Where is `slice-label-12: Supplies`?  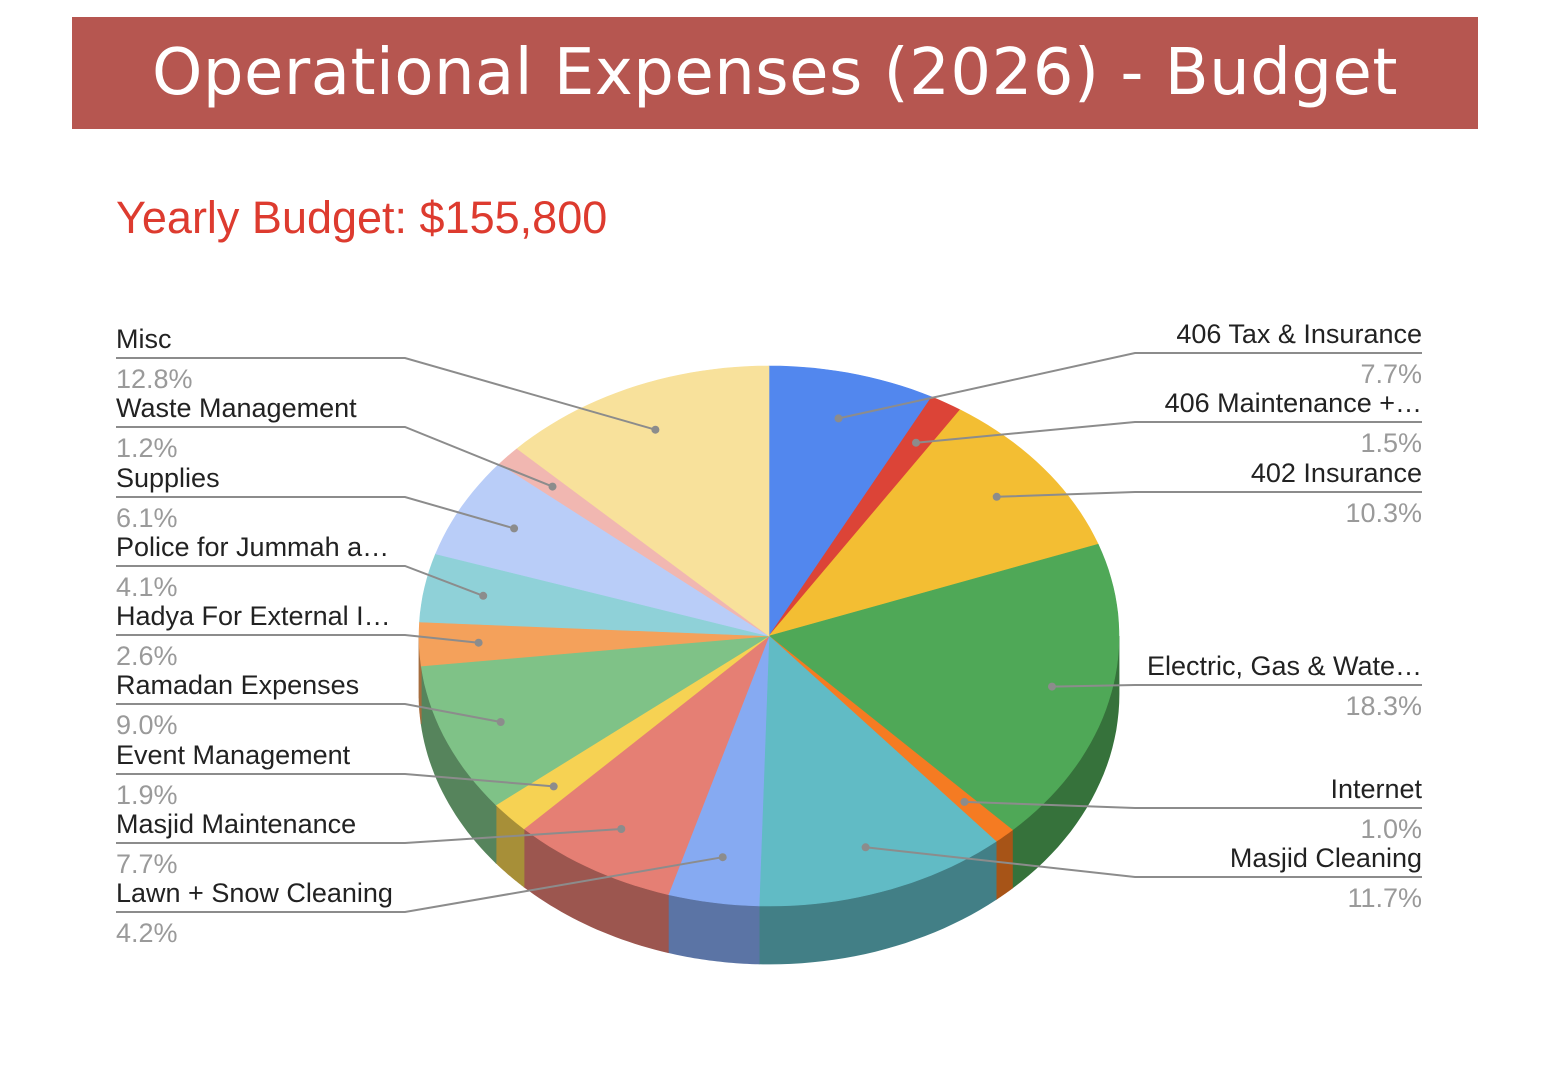 slice-label-12: Supplies is located at coordinates (168, 478).